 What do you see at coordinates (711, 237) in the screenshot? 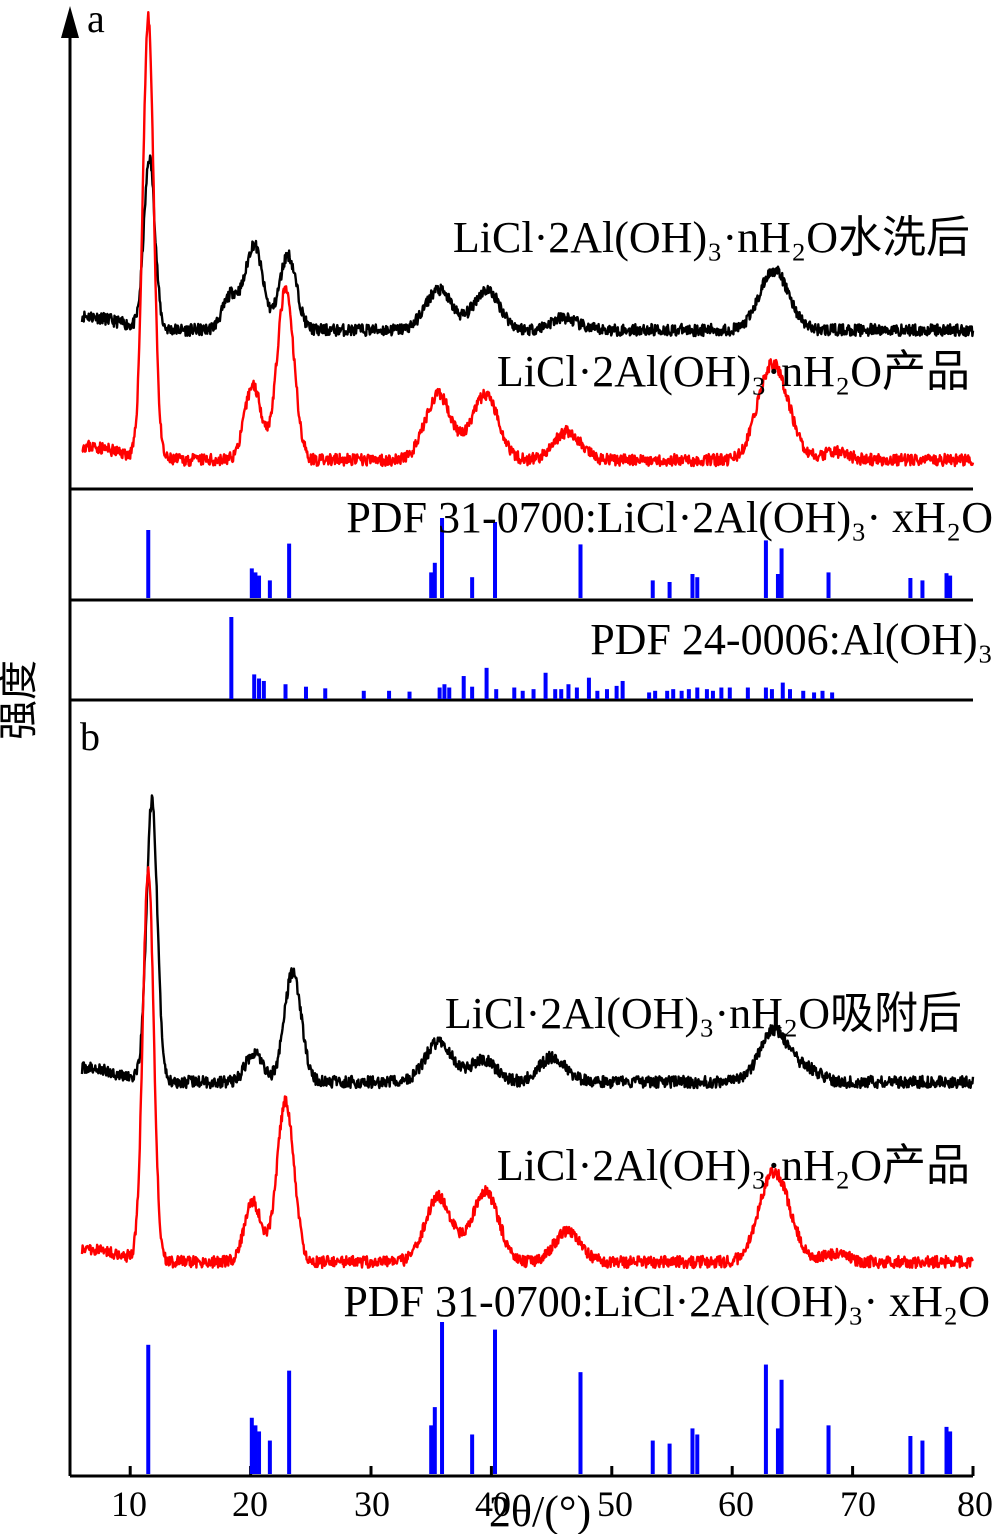
I see `series-label-a-washed: LiCl·2Al(OH)₃·nH₂O水洗后` at bounding box center [711, 237].